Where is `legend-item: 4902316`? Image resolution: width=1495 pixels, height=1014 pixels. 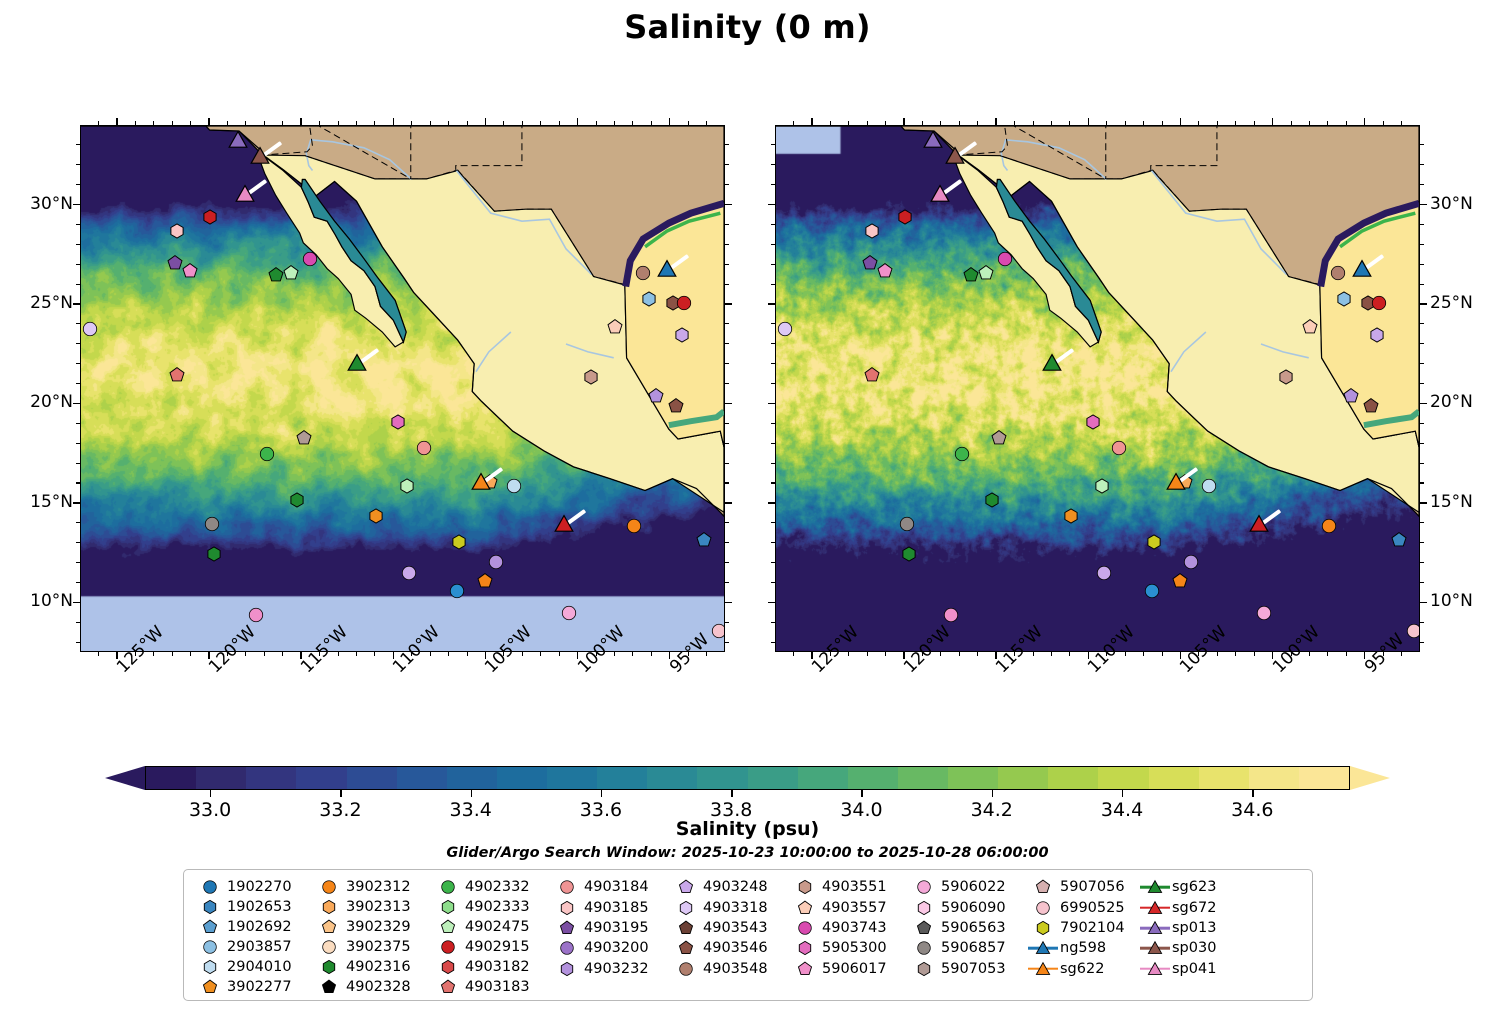
legend-item: 4902316 is located at coordinates (373, 967).